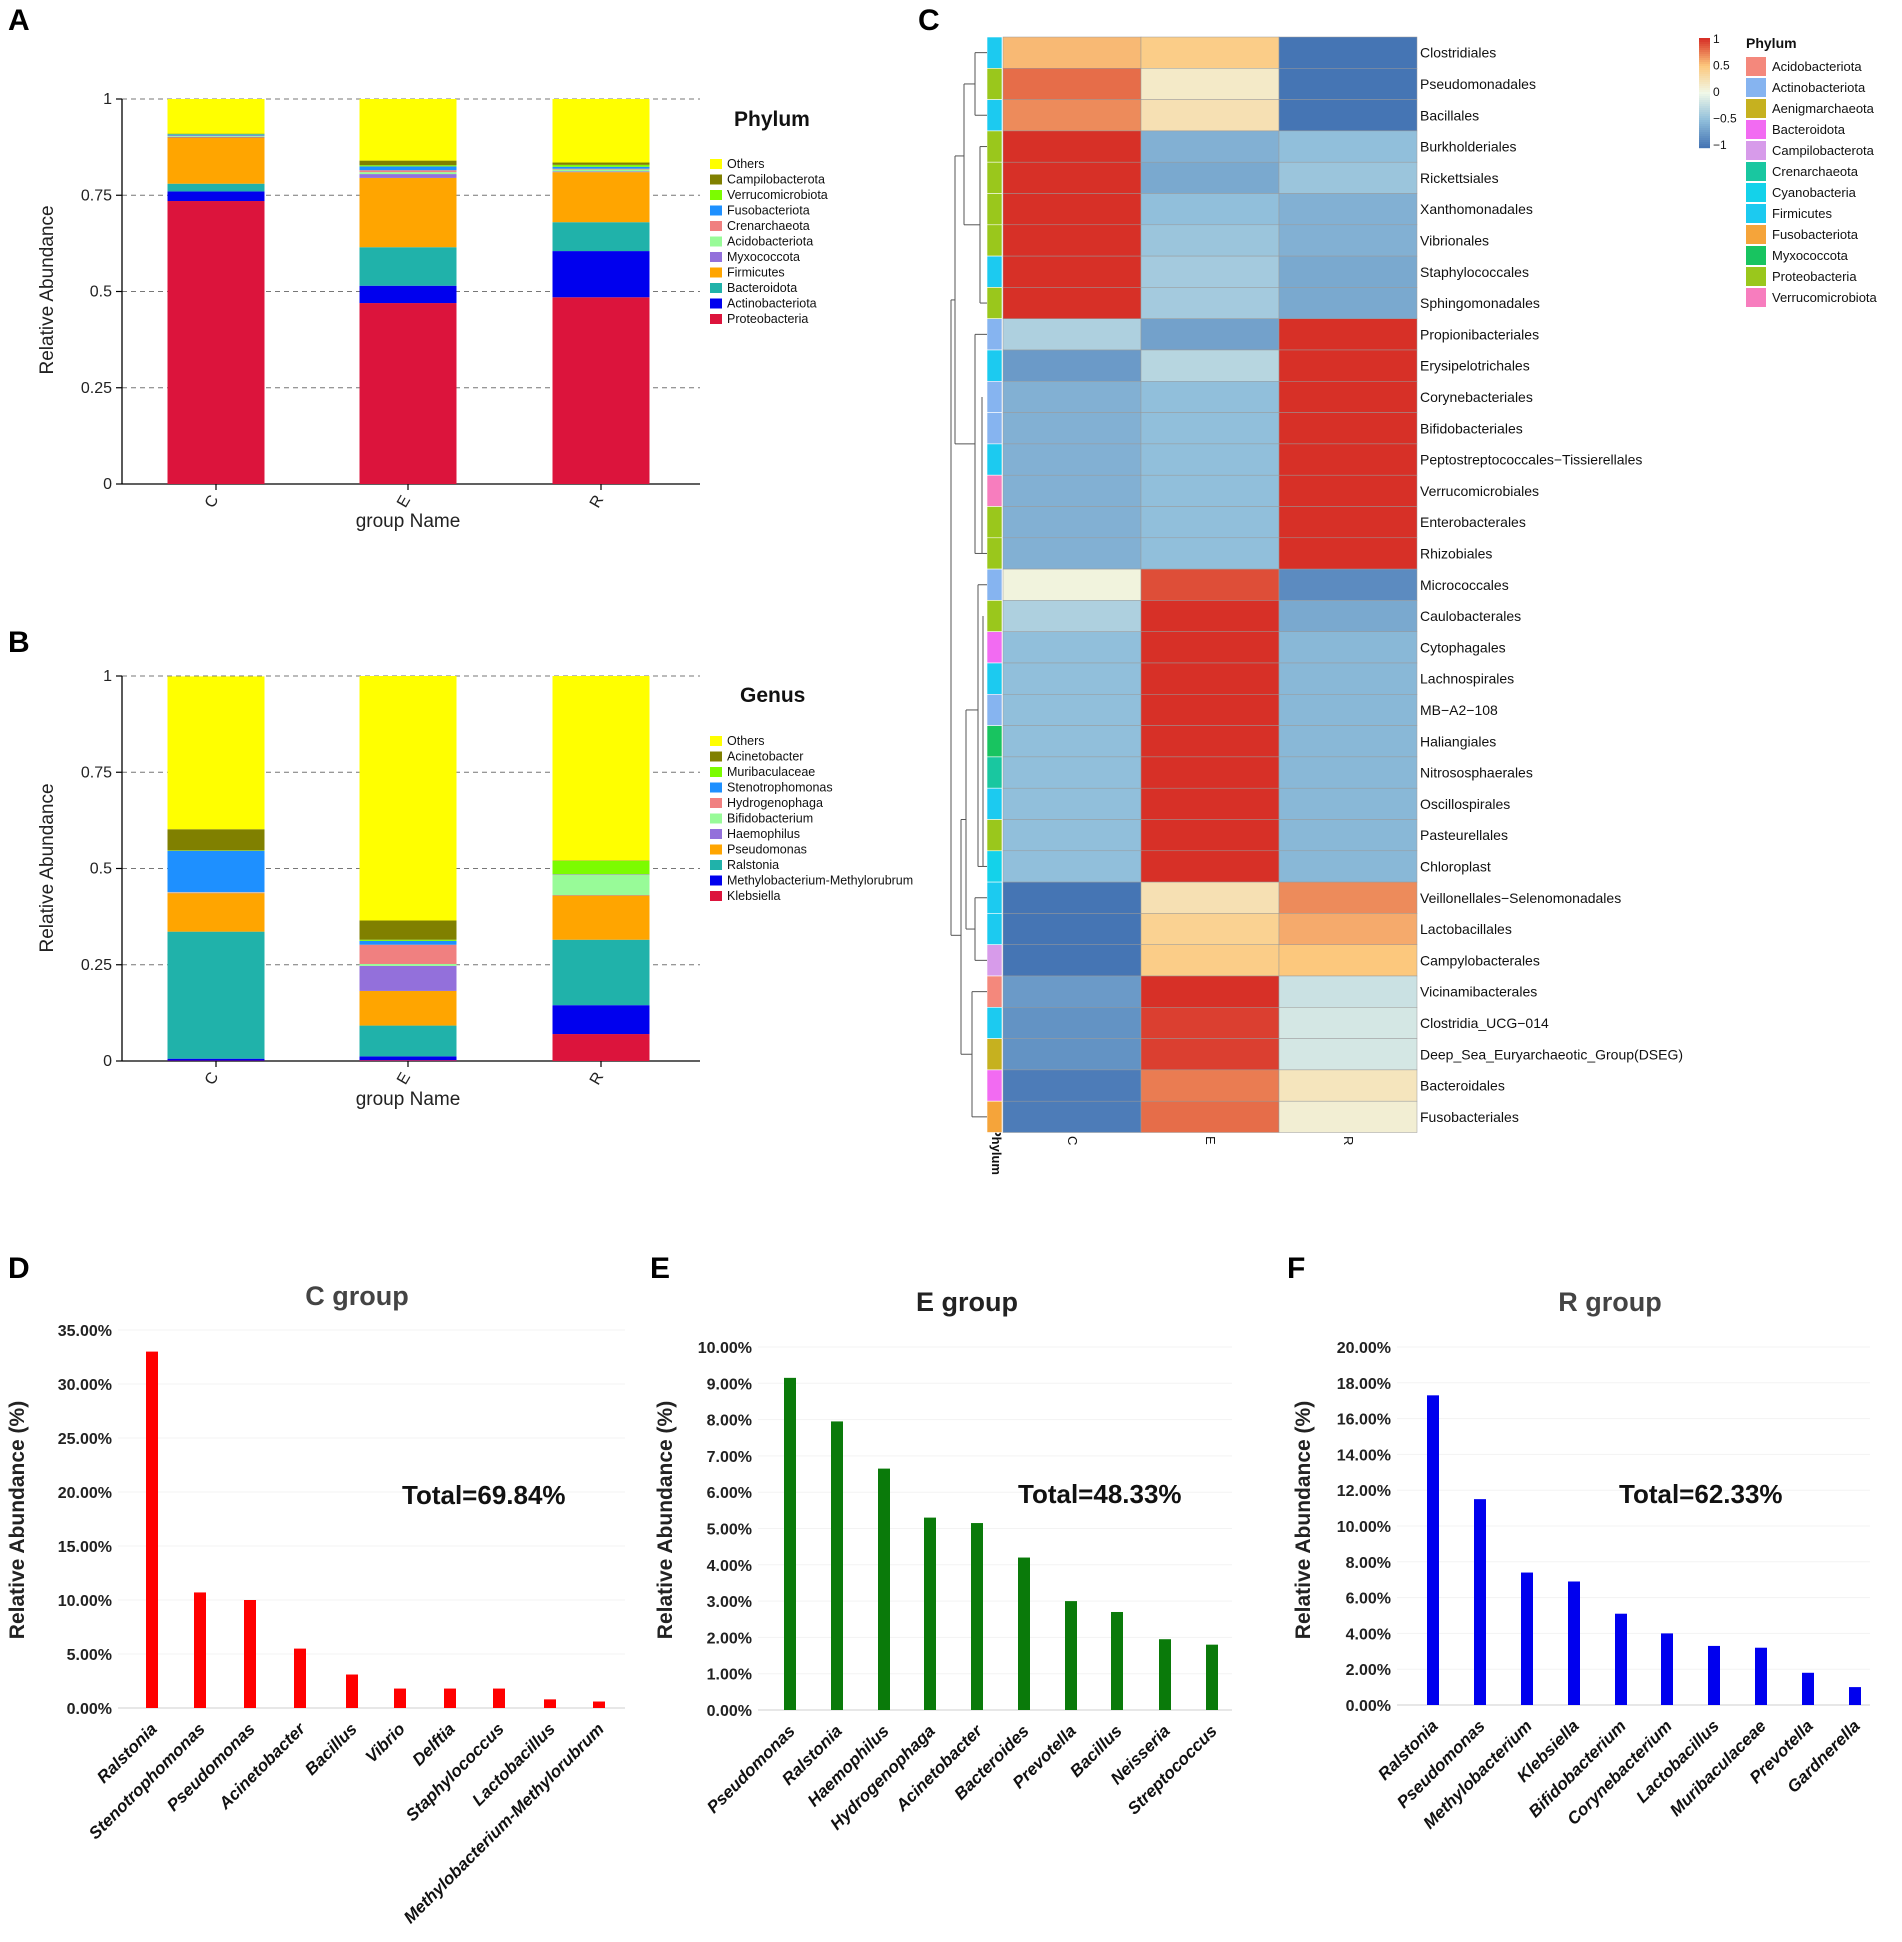  Describe the element at coordinates (1072, 991) in the screenshot. I see `heatmap-cell-vicinamibacterales-c` at that location.